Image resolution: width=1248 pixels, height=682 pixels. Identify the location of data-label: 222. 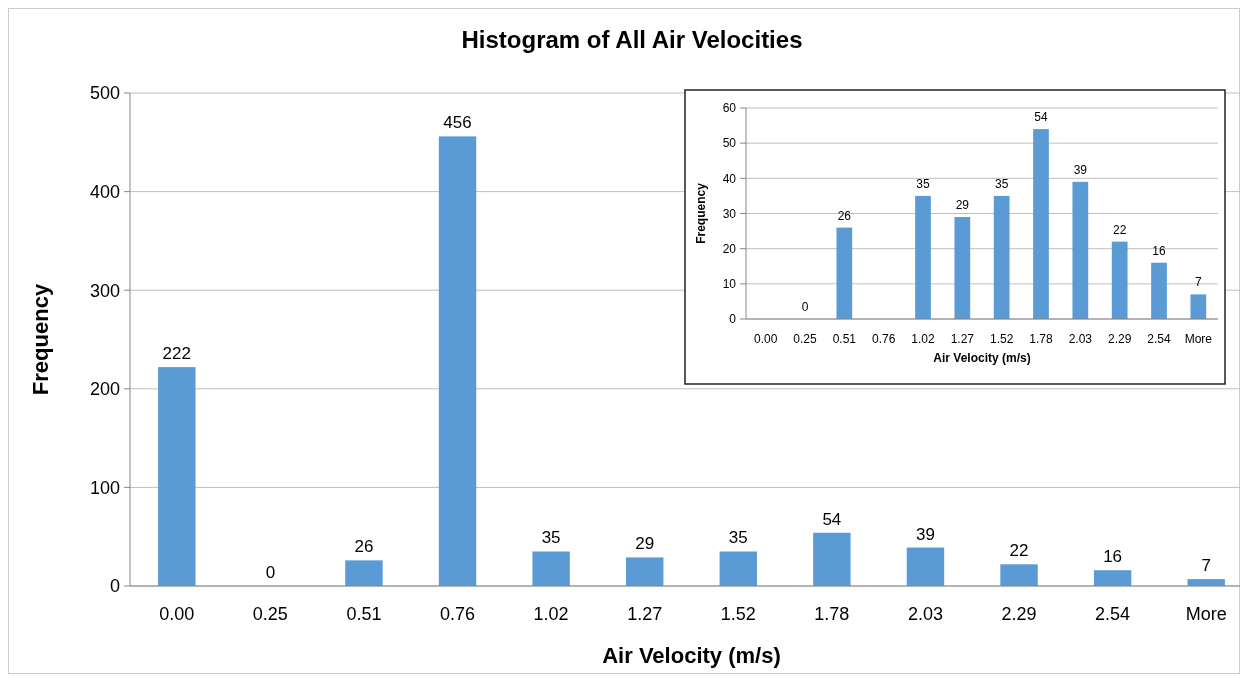
(176, 354).